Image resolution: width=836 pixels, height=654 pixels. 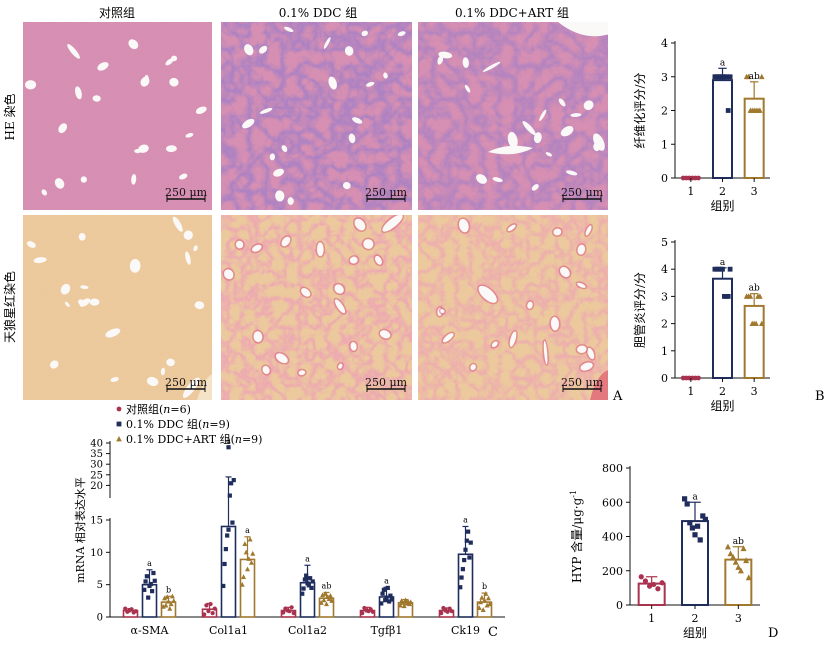 I want to click on y-tick-label: 10, so click(x=96, y=553).